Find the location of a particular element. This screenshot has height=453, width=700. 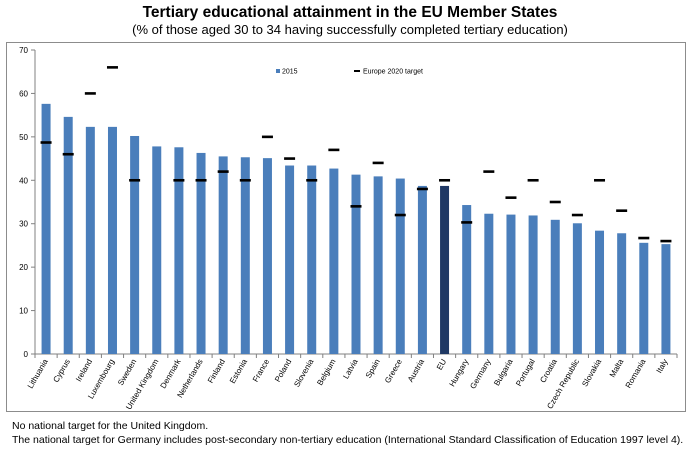

bar-bulgaria is located at coordinates (511, 284).